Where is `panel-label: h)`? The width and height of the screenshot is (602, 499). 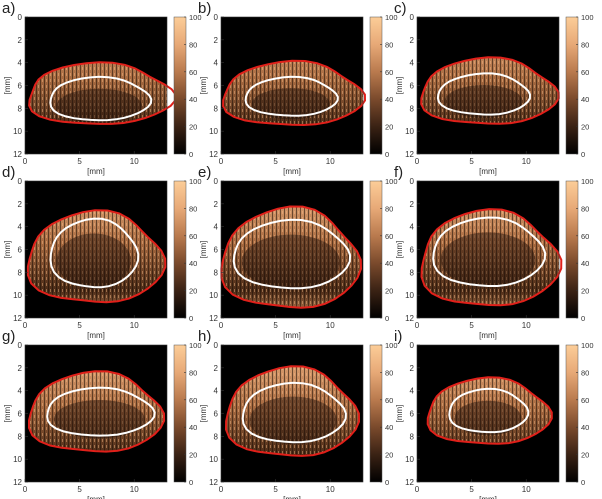
panel-label: h) is located at coordinates (204, 336).